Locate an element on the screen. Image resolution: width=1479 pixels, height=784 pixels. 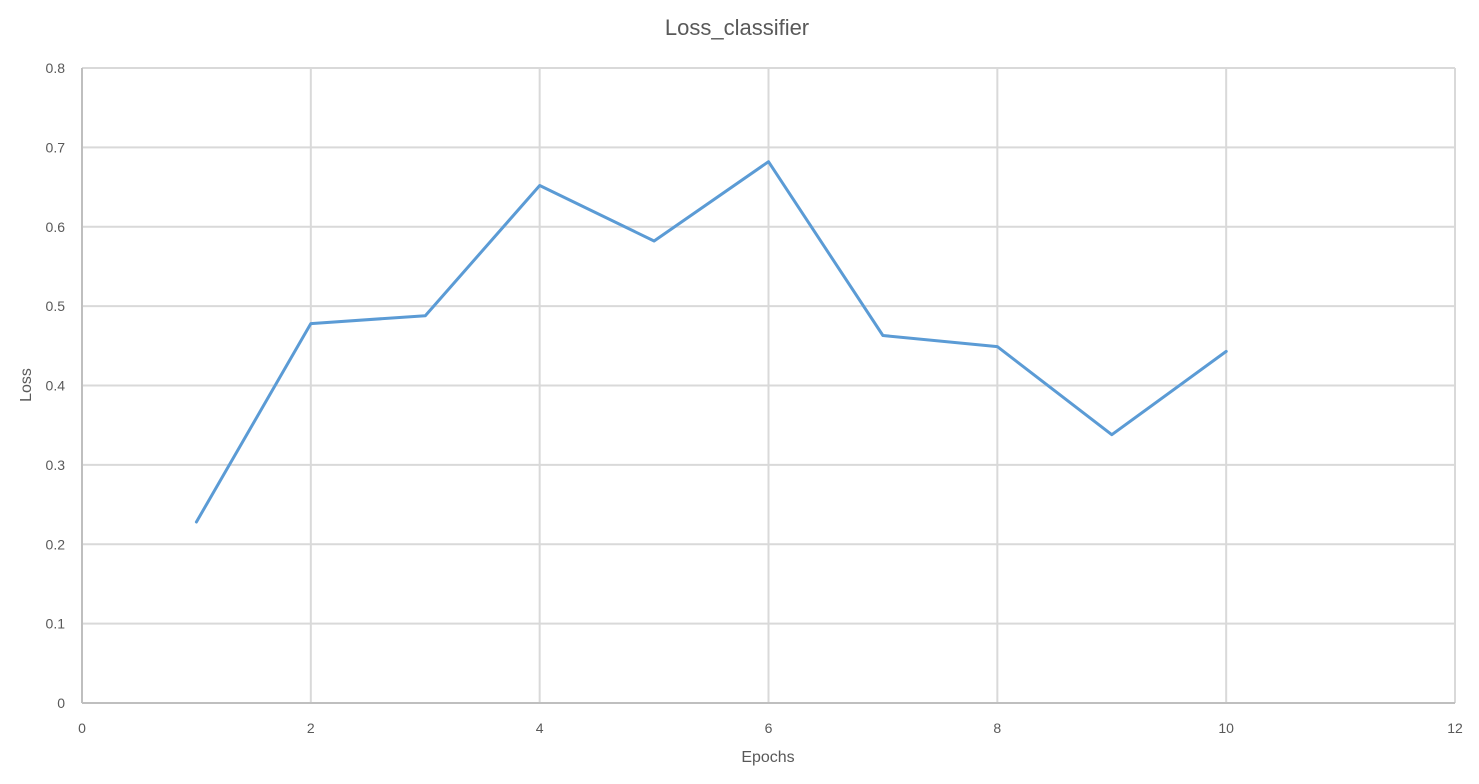
x-tick-label: 4 is located at coordinates (540, 728).